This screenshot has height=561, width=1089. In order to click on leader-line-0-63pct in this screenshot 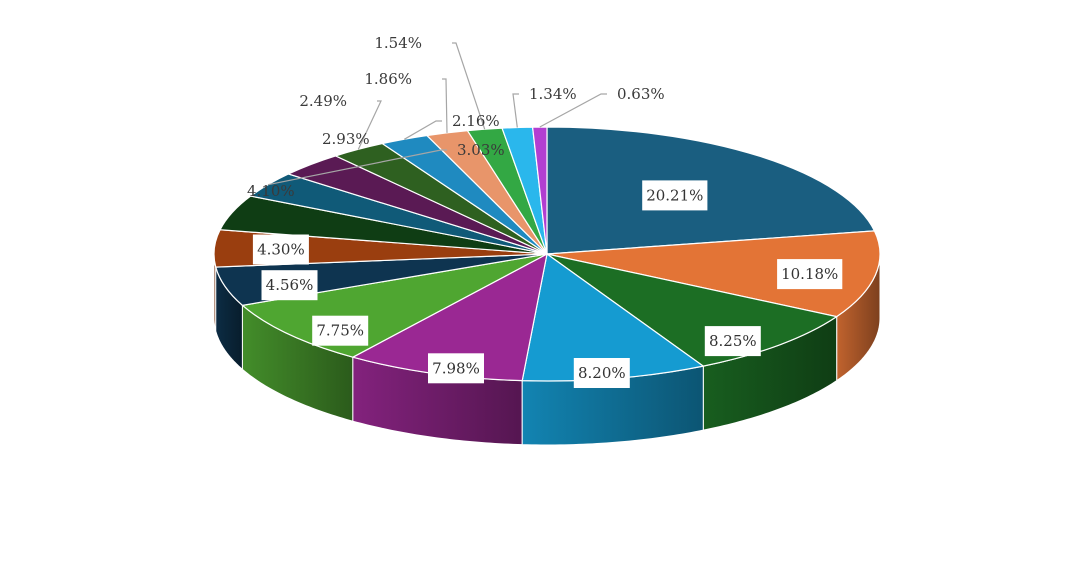, I will do `click(573, 110)`.